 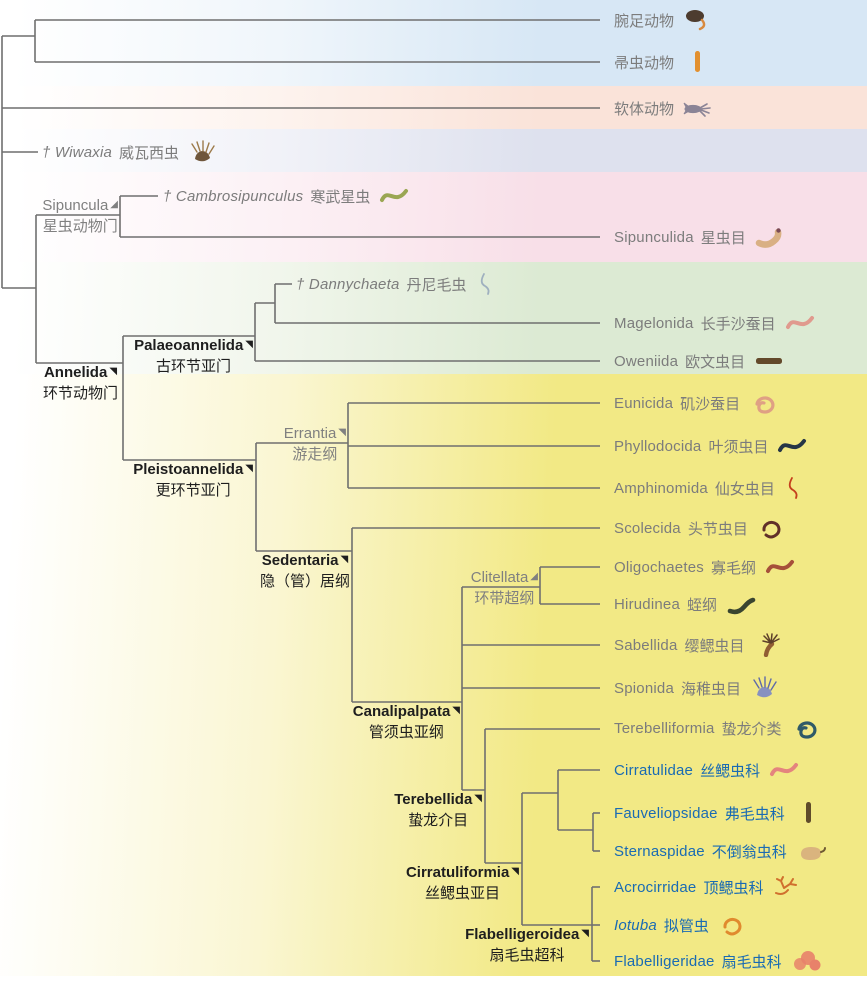 What do you see at coordinates (394, 196) in the screenshot?
I see `cambrosipunculus-organism` at bounding box center [394, 196].